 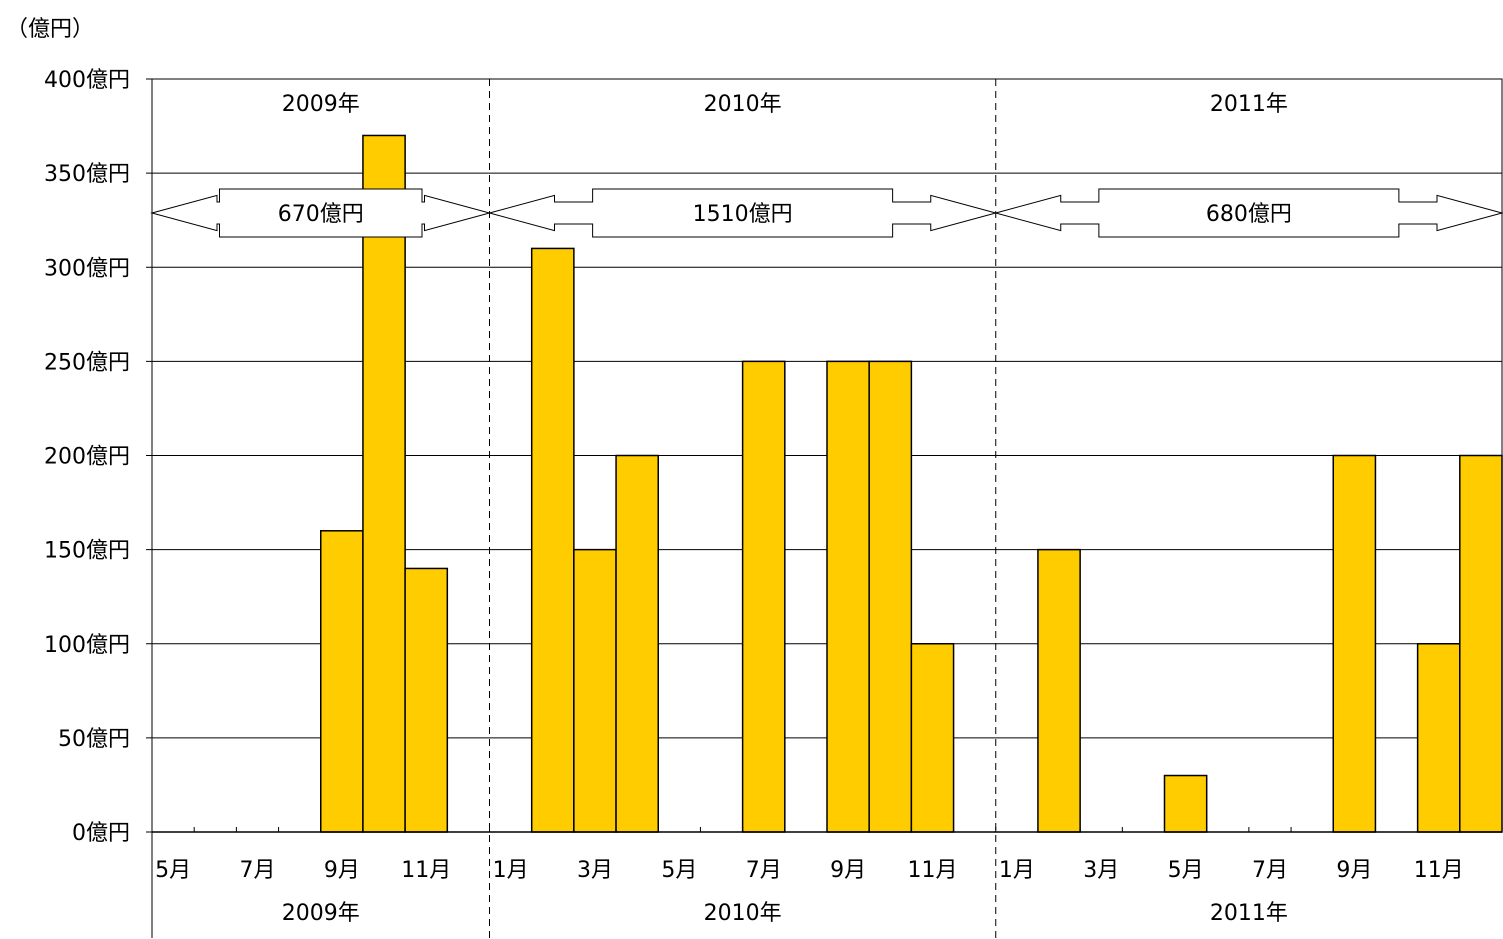 I want to click on year-label-bottom: 2009年, so click(x=321, y=913).